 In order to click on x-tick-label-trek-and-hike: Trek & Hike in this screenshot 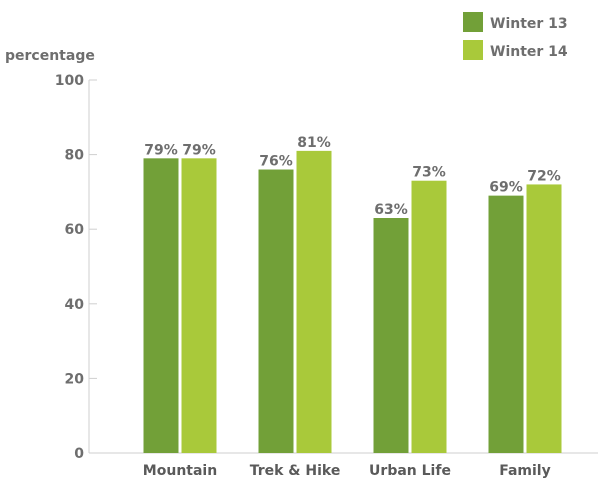, I will do `click(295, 471)`.